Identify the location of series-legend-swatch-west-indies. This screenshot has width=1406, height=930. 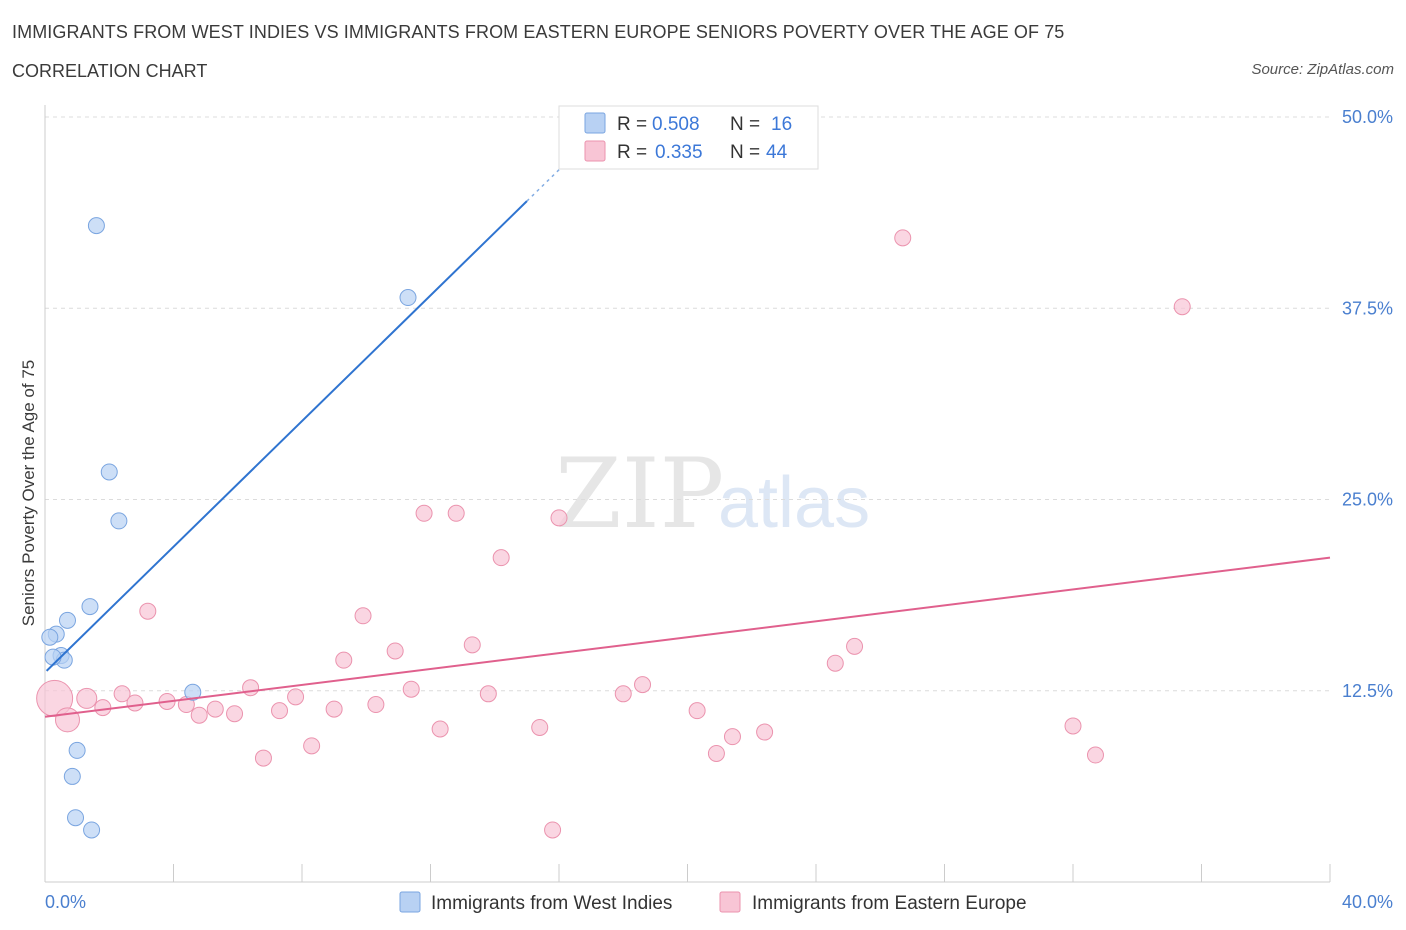
(410, 902).